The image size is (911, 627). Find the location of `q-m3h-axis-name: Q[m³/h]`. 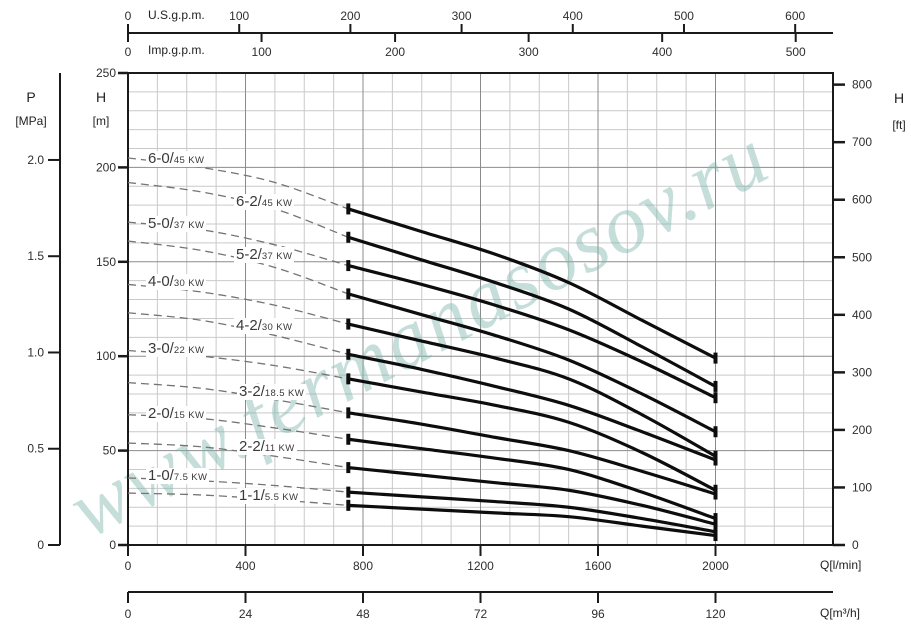

q-m3h-axis-name: Q[m³/h] is located at coordinates (840, 613).